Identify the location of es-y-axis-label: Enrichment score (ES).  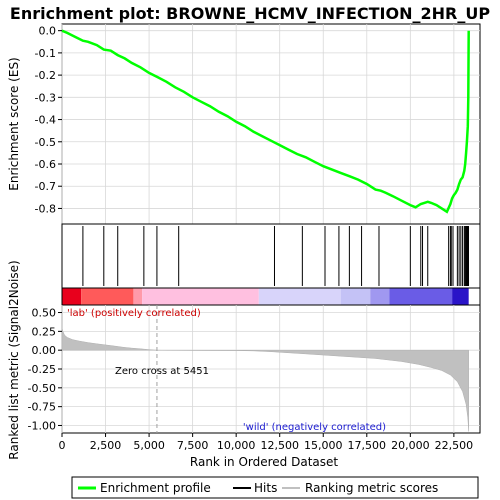
(14, 123).